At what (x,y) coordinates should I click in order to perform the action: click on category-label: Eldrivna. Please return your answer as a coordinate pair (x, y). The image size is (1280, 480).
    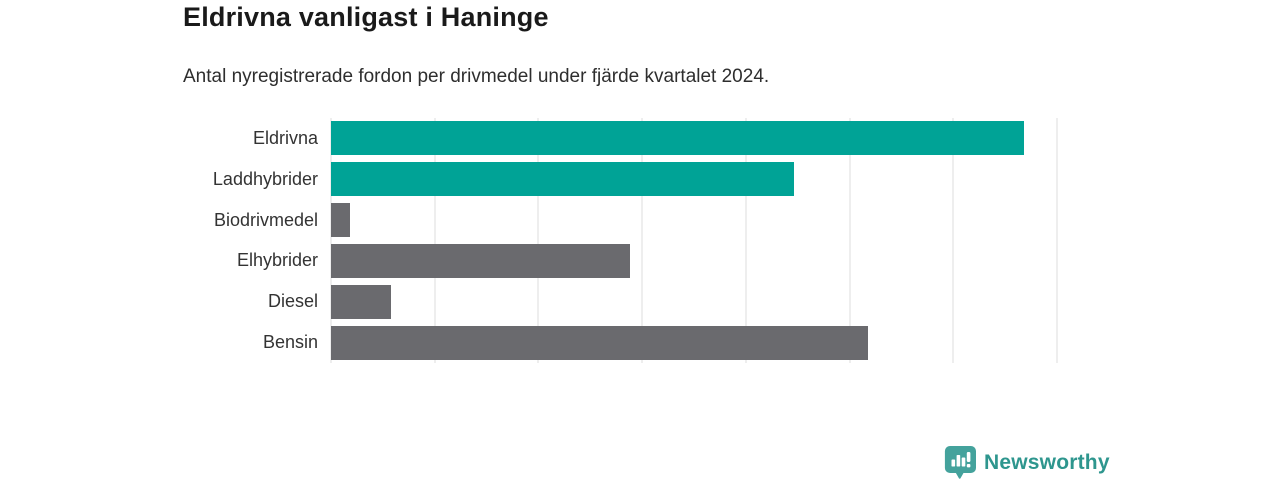
    Looking at the image, I should click on (285, 137).